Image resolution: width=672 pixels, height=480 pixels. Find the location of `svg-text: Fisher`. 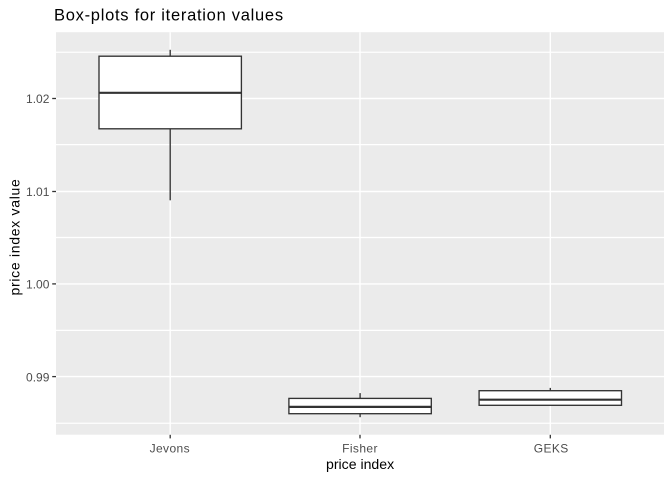

svg-text: Fisher is located at coordinates (360, 448).